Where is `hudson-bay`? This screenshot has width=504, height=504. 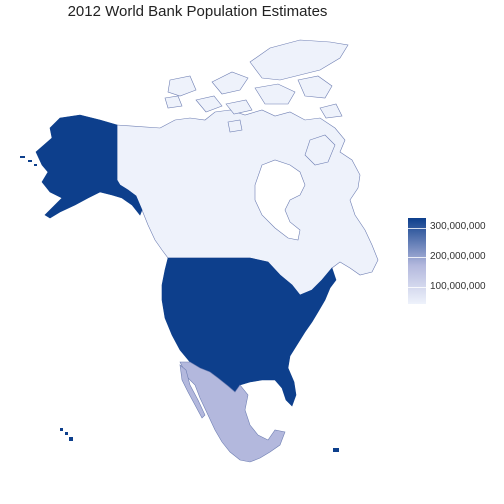 hudson-bay is located at coordinates (280, 200).